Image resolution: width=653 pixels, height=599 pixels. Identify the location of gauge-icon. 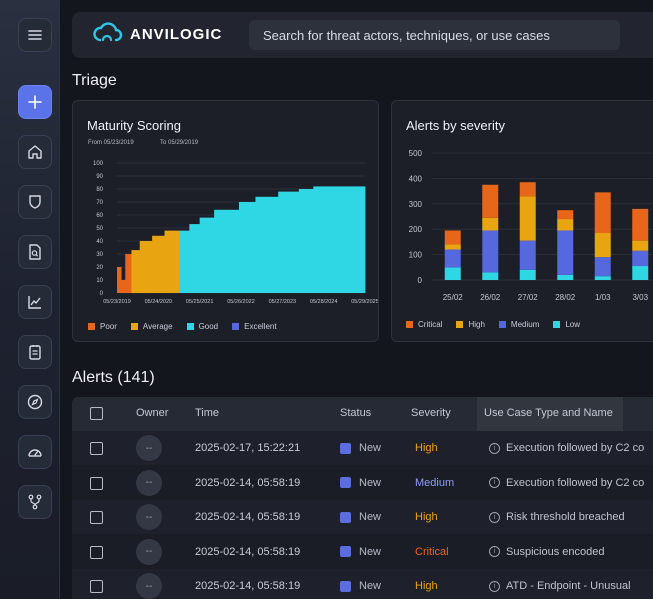
(35, 453).